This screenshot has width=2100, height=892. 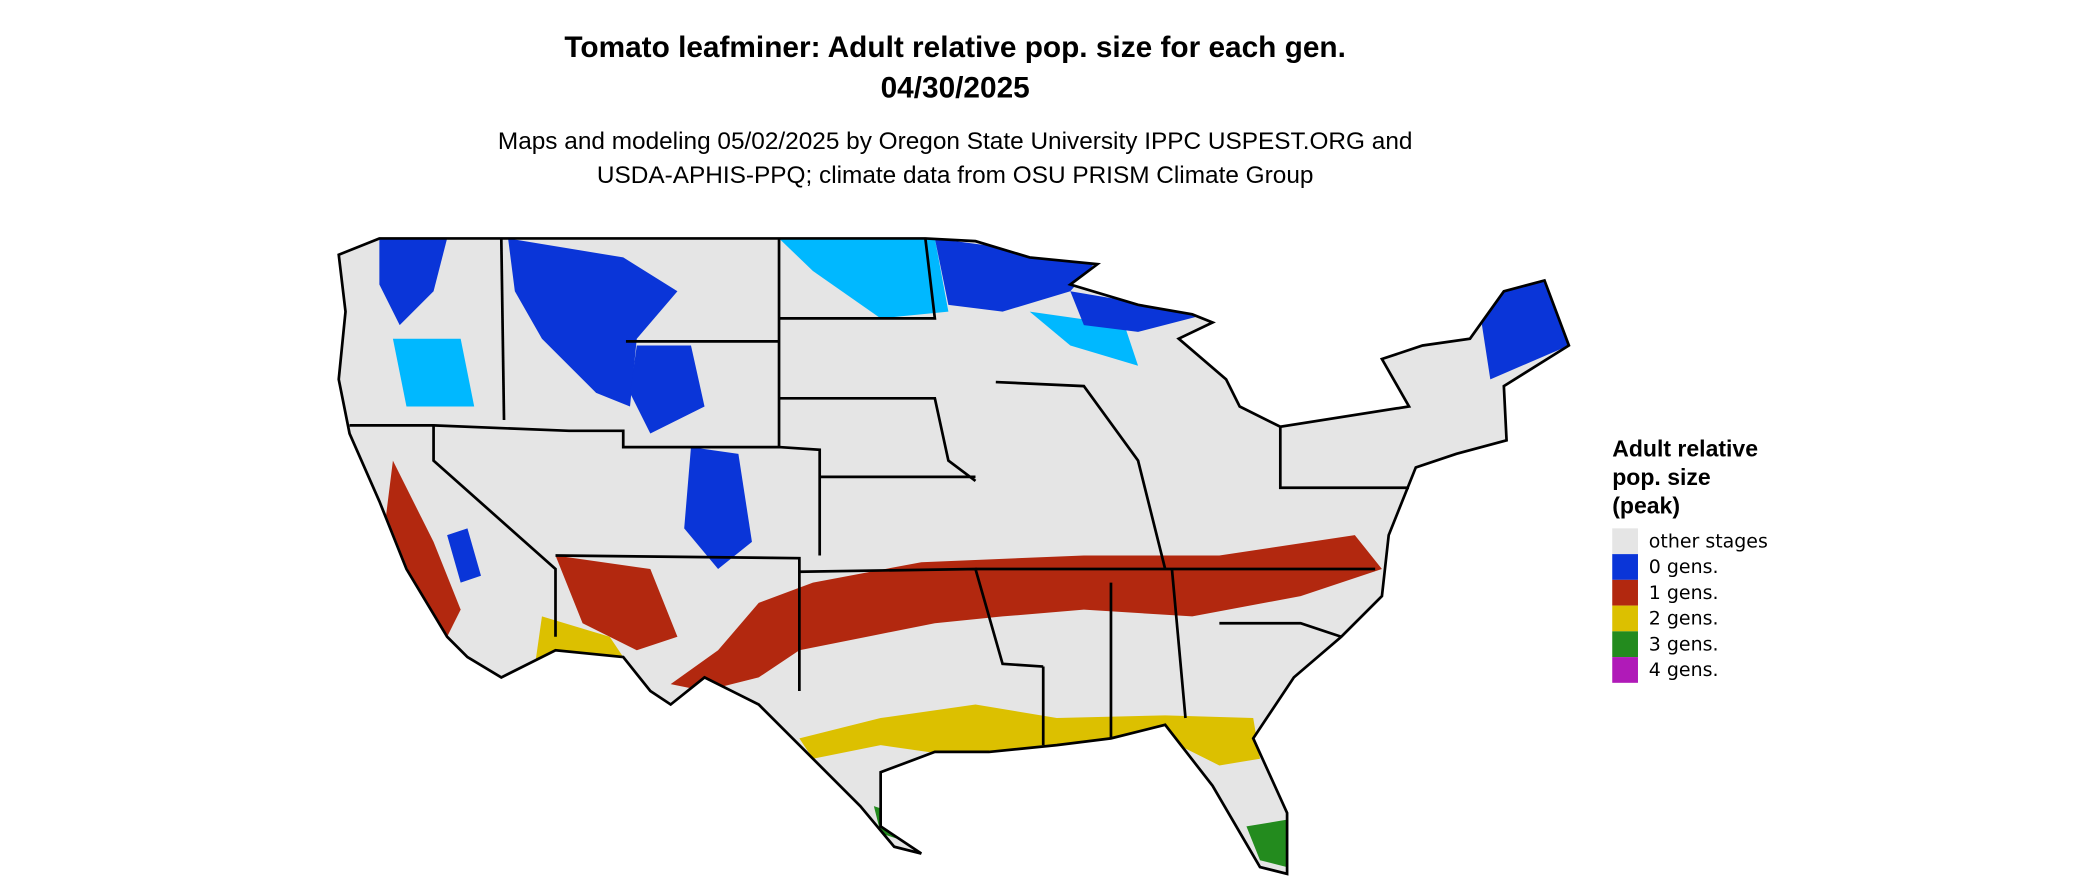 I want to click on legend-label: 1 gens., so click(x=1684, y=593).